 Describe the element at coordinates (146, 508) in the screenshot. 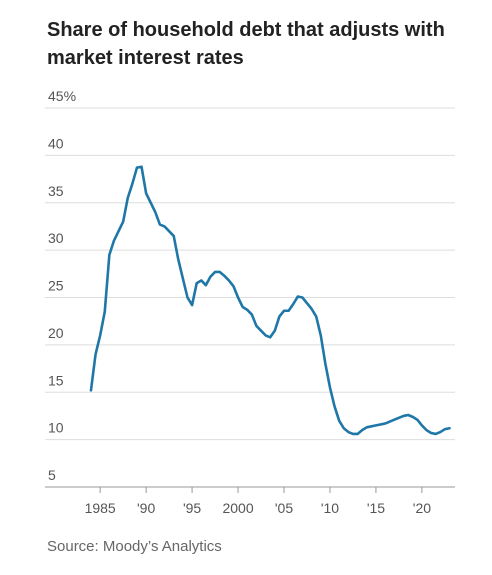

I see `x-tick-label: '90` at that location.